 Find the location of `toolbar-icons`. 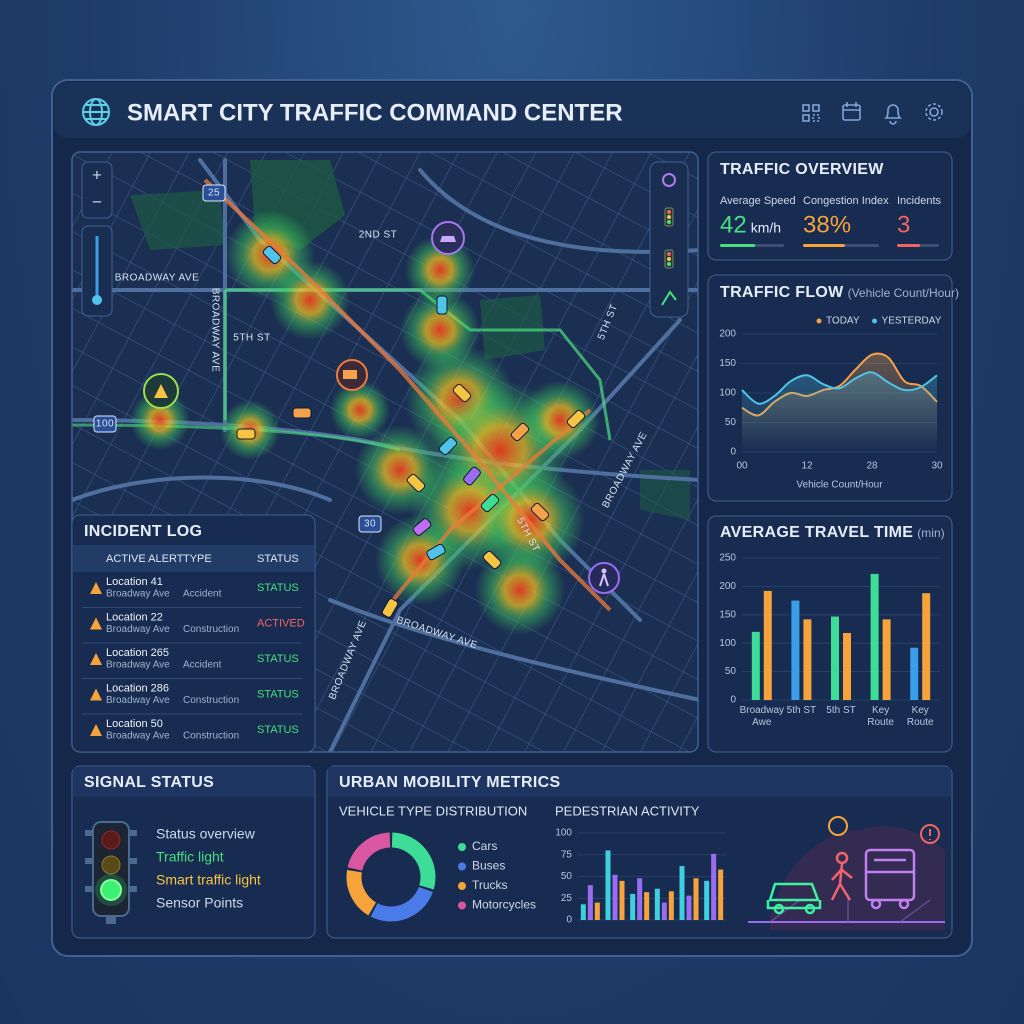

toolbar-icons is located at coordinates (669, 239).